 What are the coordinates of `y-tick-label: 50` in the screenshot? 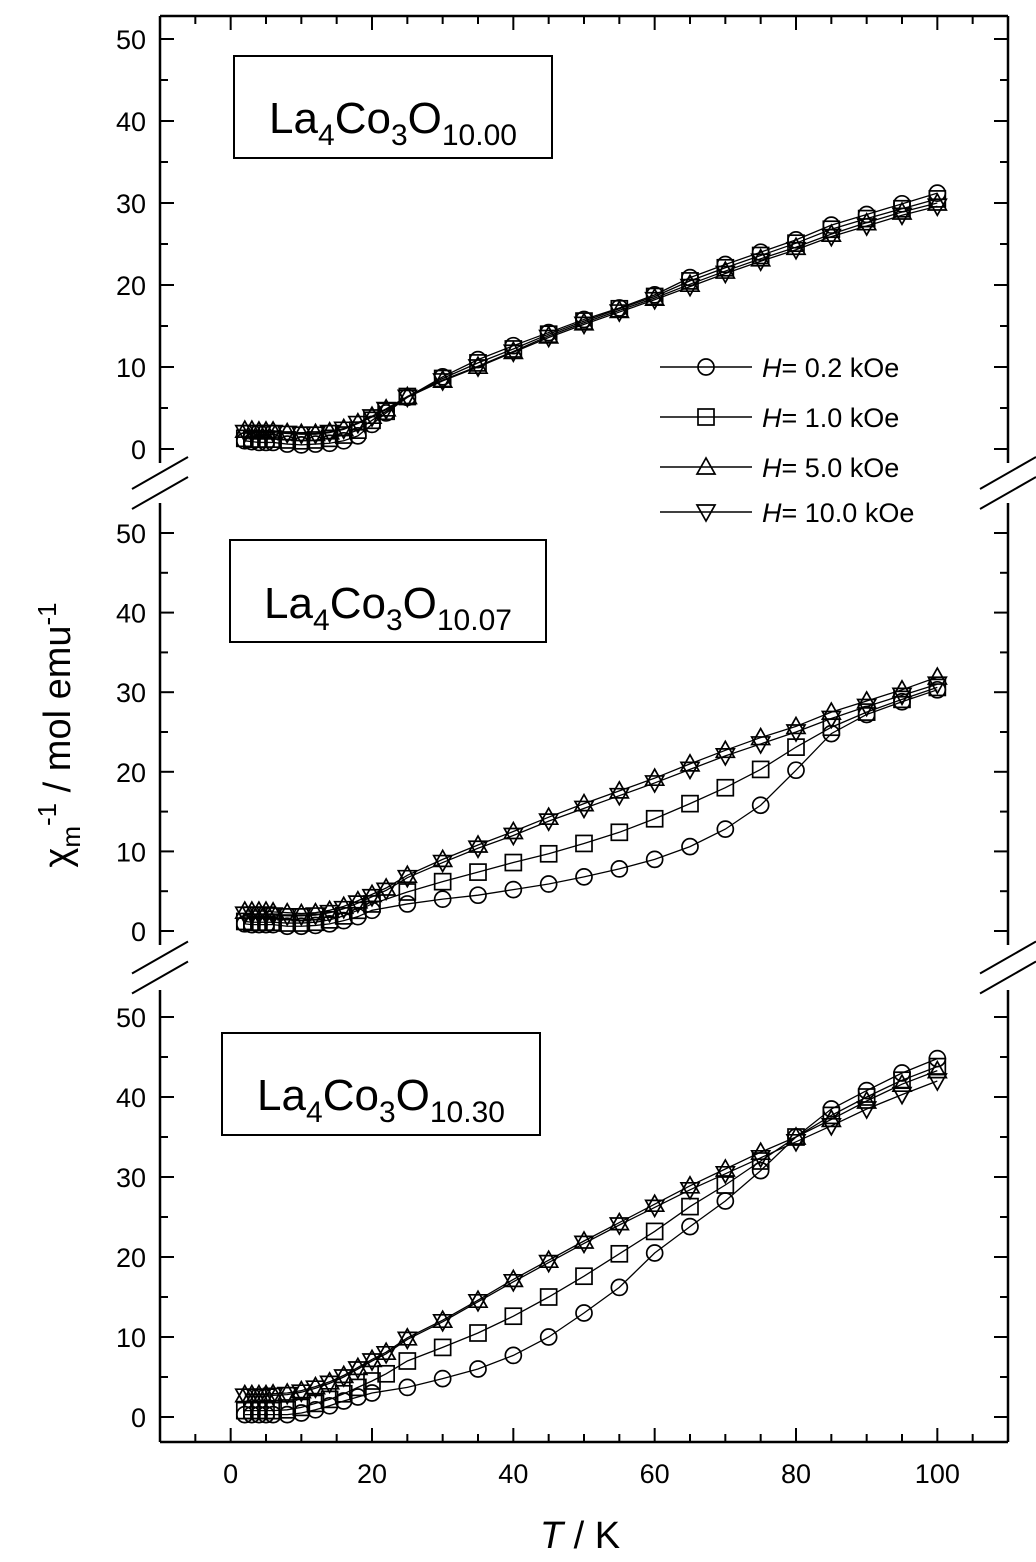 It's located at (131, 1018).